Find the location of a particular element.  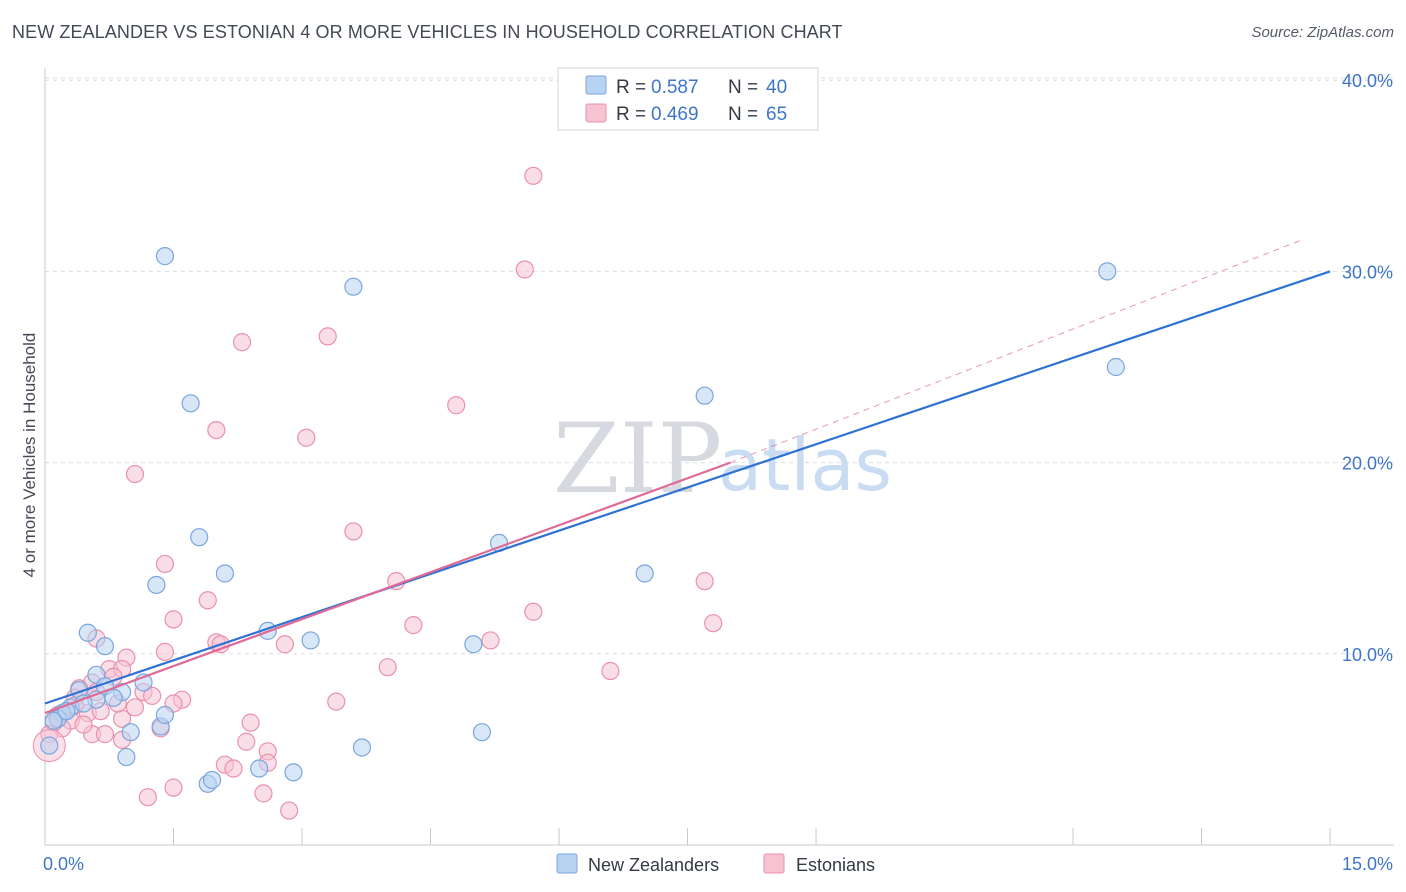

legend-n-value-blue: 40 is located at coordinates (776, 87).